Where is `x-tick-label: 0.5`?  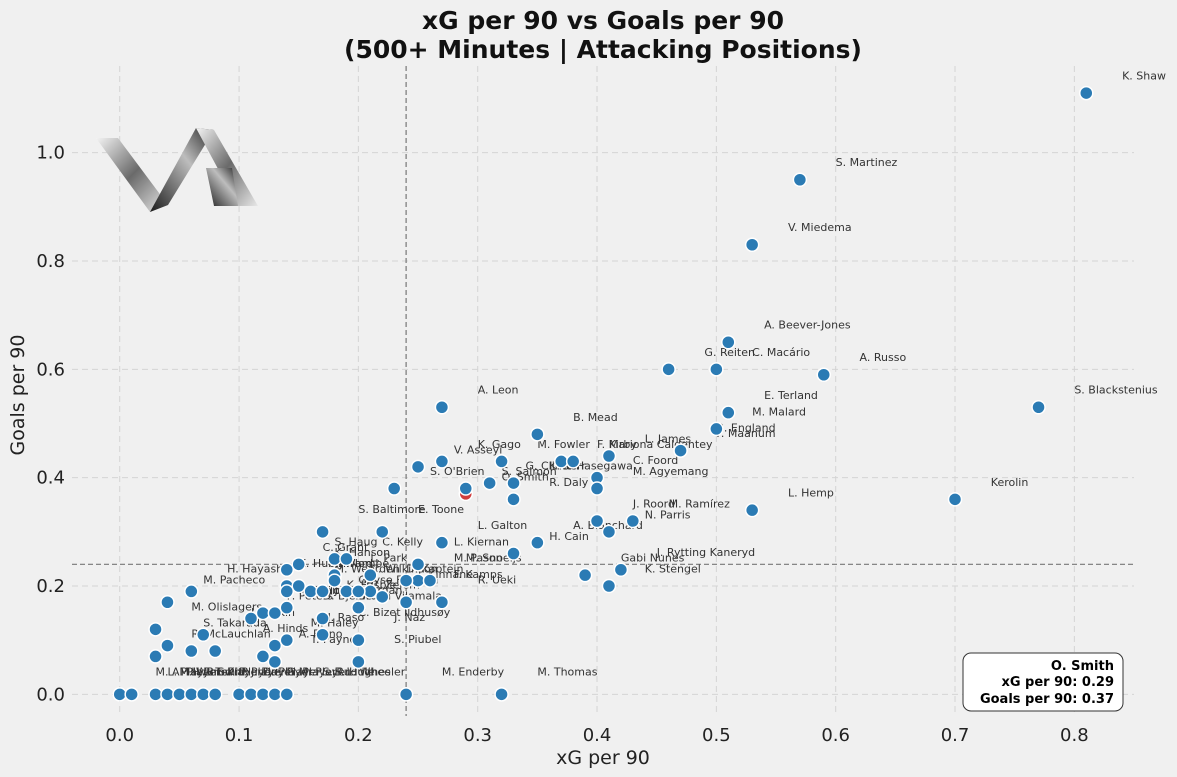
x-tick-label: 0.5 is located at coordinates (716, 735).